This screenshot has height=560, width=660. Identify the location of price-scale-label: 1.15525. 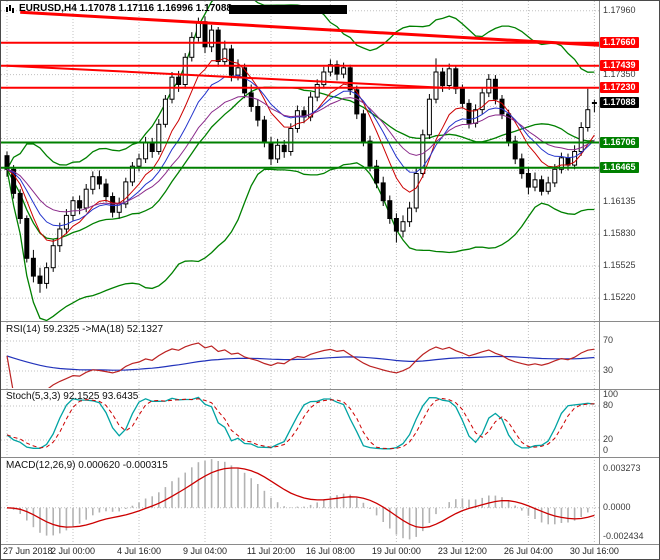
(619, 265).